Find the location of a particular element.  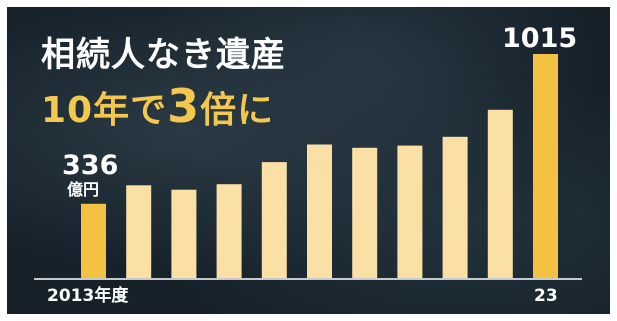

subtitle-part-1: 10年で is located at coordinates (104, 110).